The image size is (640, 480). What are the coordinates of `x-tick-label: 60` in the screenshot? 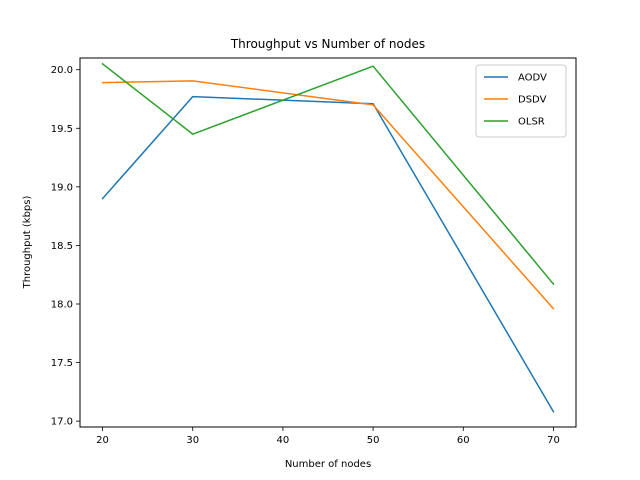 It's located at (463, 440).